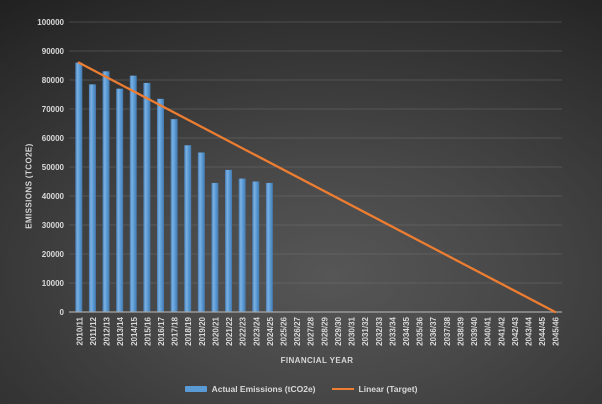 This screenshot has width=602, height=404. I want to click on x-tick-label-2020/21: 2020/21, so click(215, 330).